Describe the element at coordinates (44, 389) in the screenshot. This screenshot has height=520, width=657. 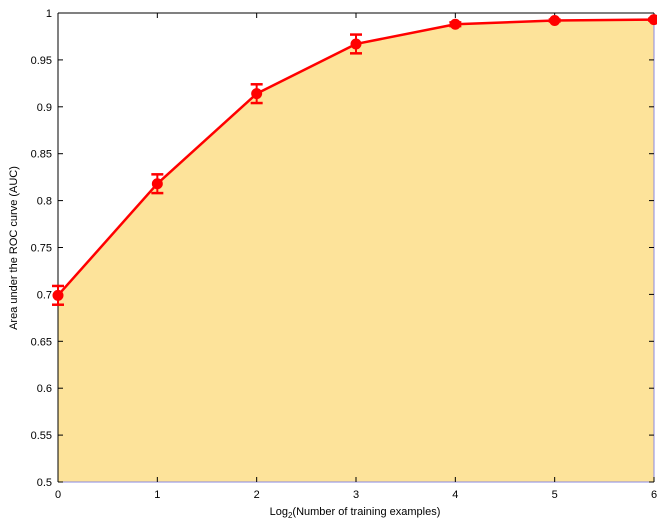
I see `y-tick-label: 0.6` at that location.